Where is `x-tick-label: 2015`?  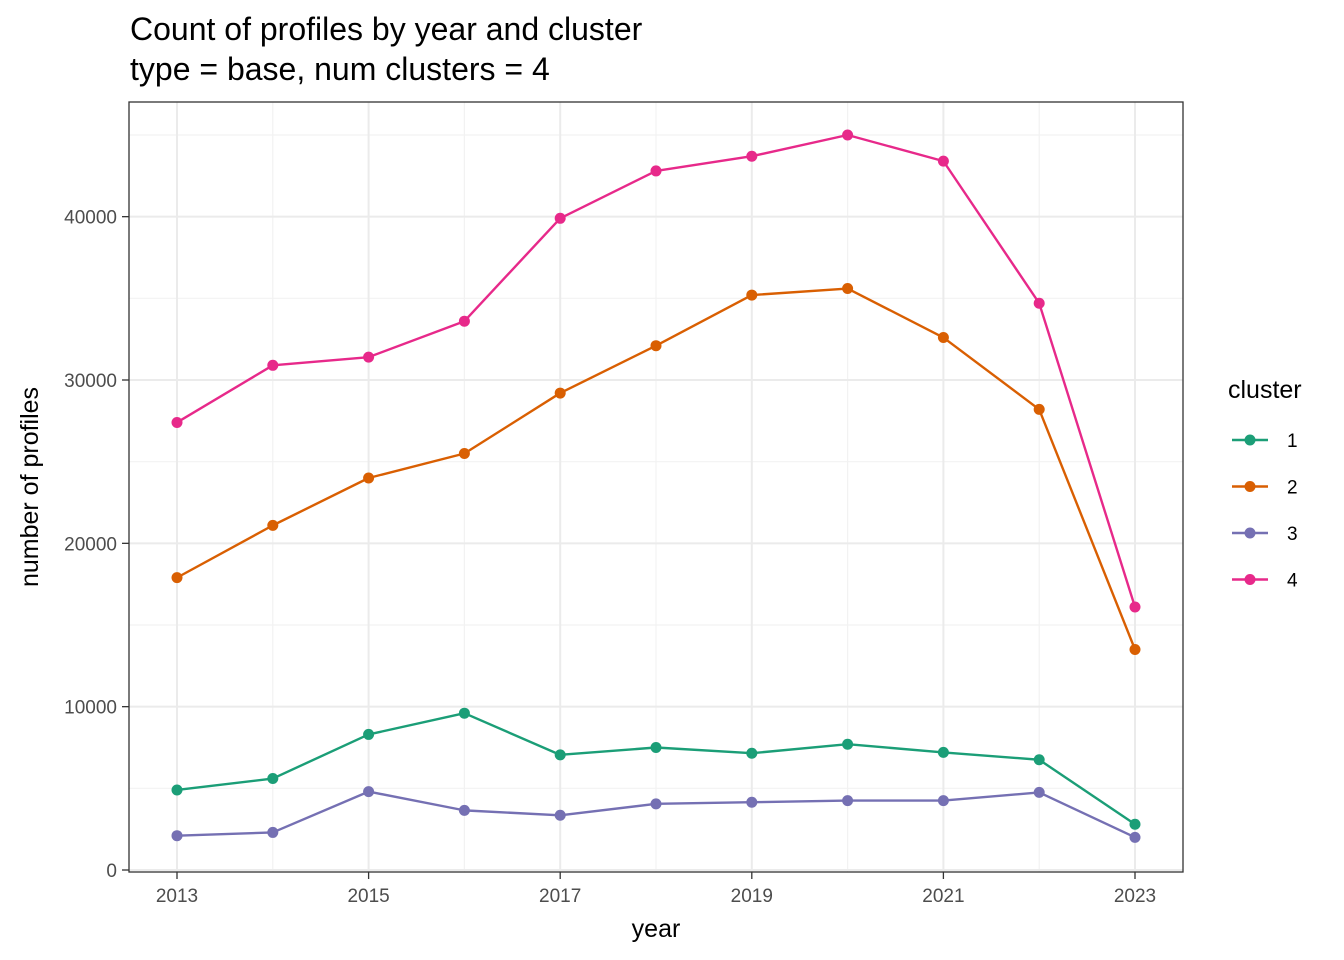 x-tick-label: 2015 is located at coordinates (368, 896).